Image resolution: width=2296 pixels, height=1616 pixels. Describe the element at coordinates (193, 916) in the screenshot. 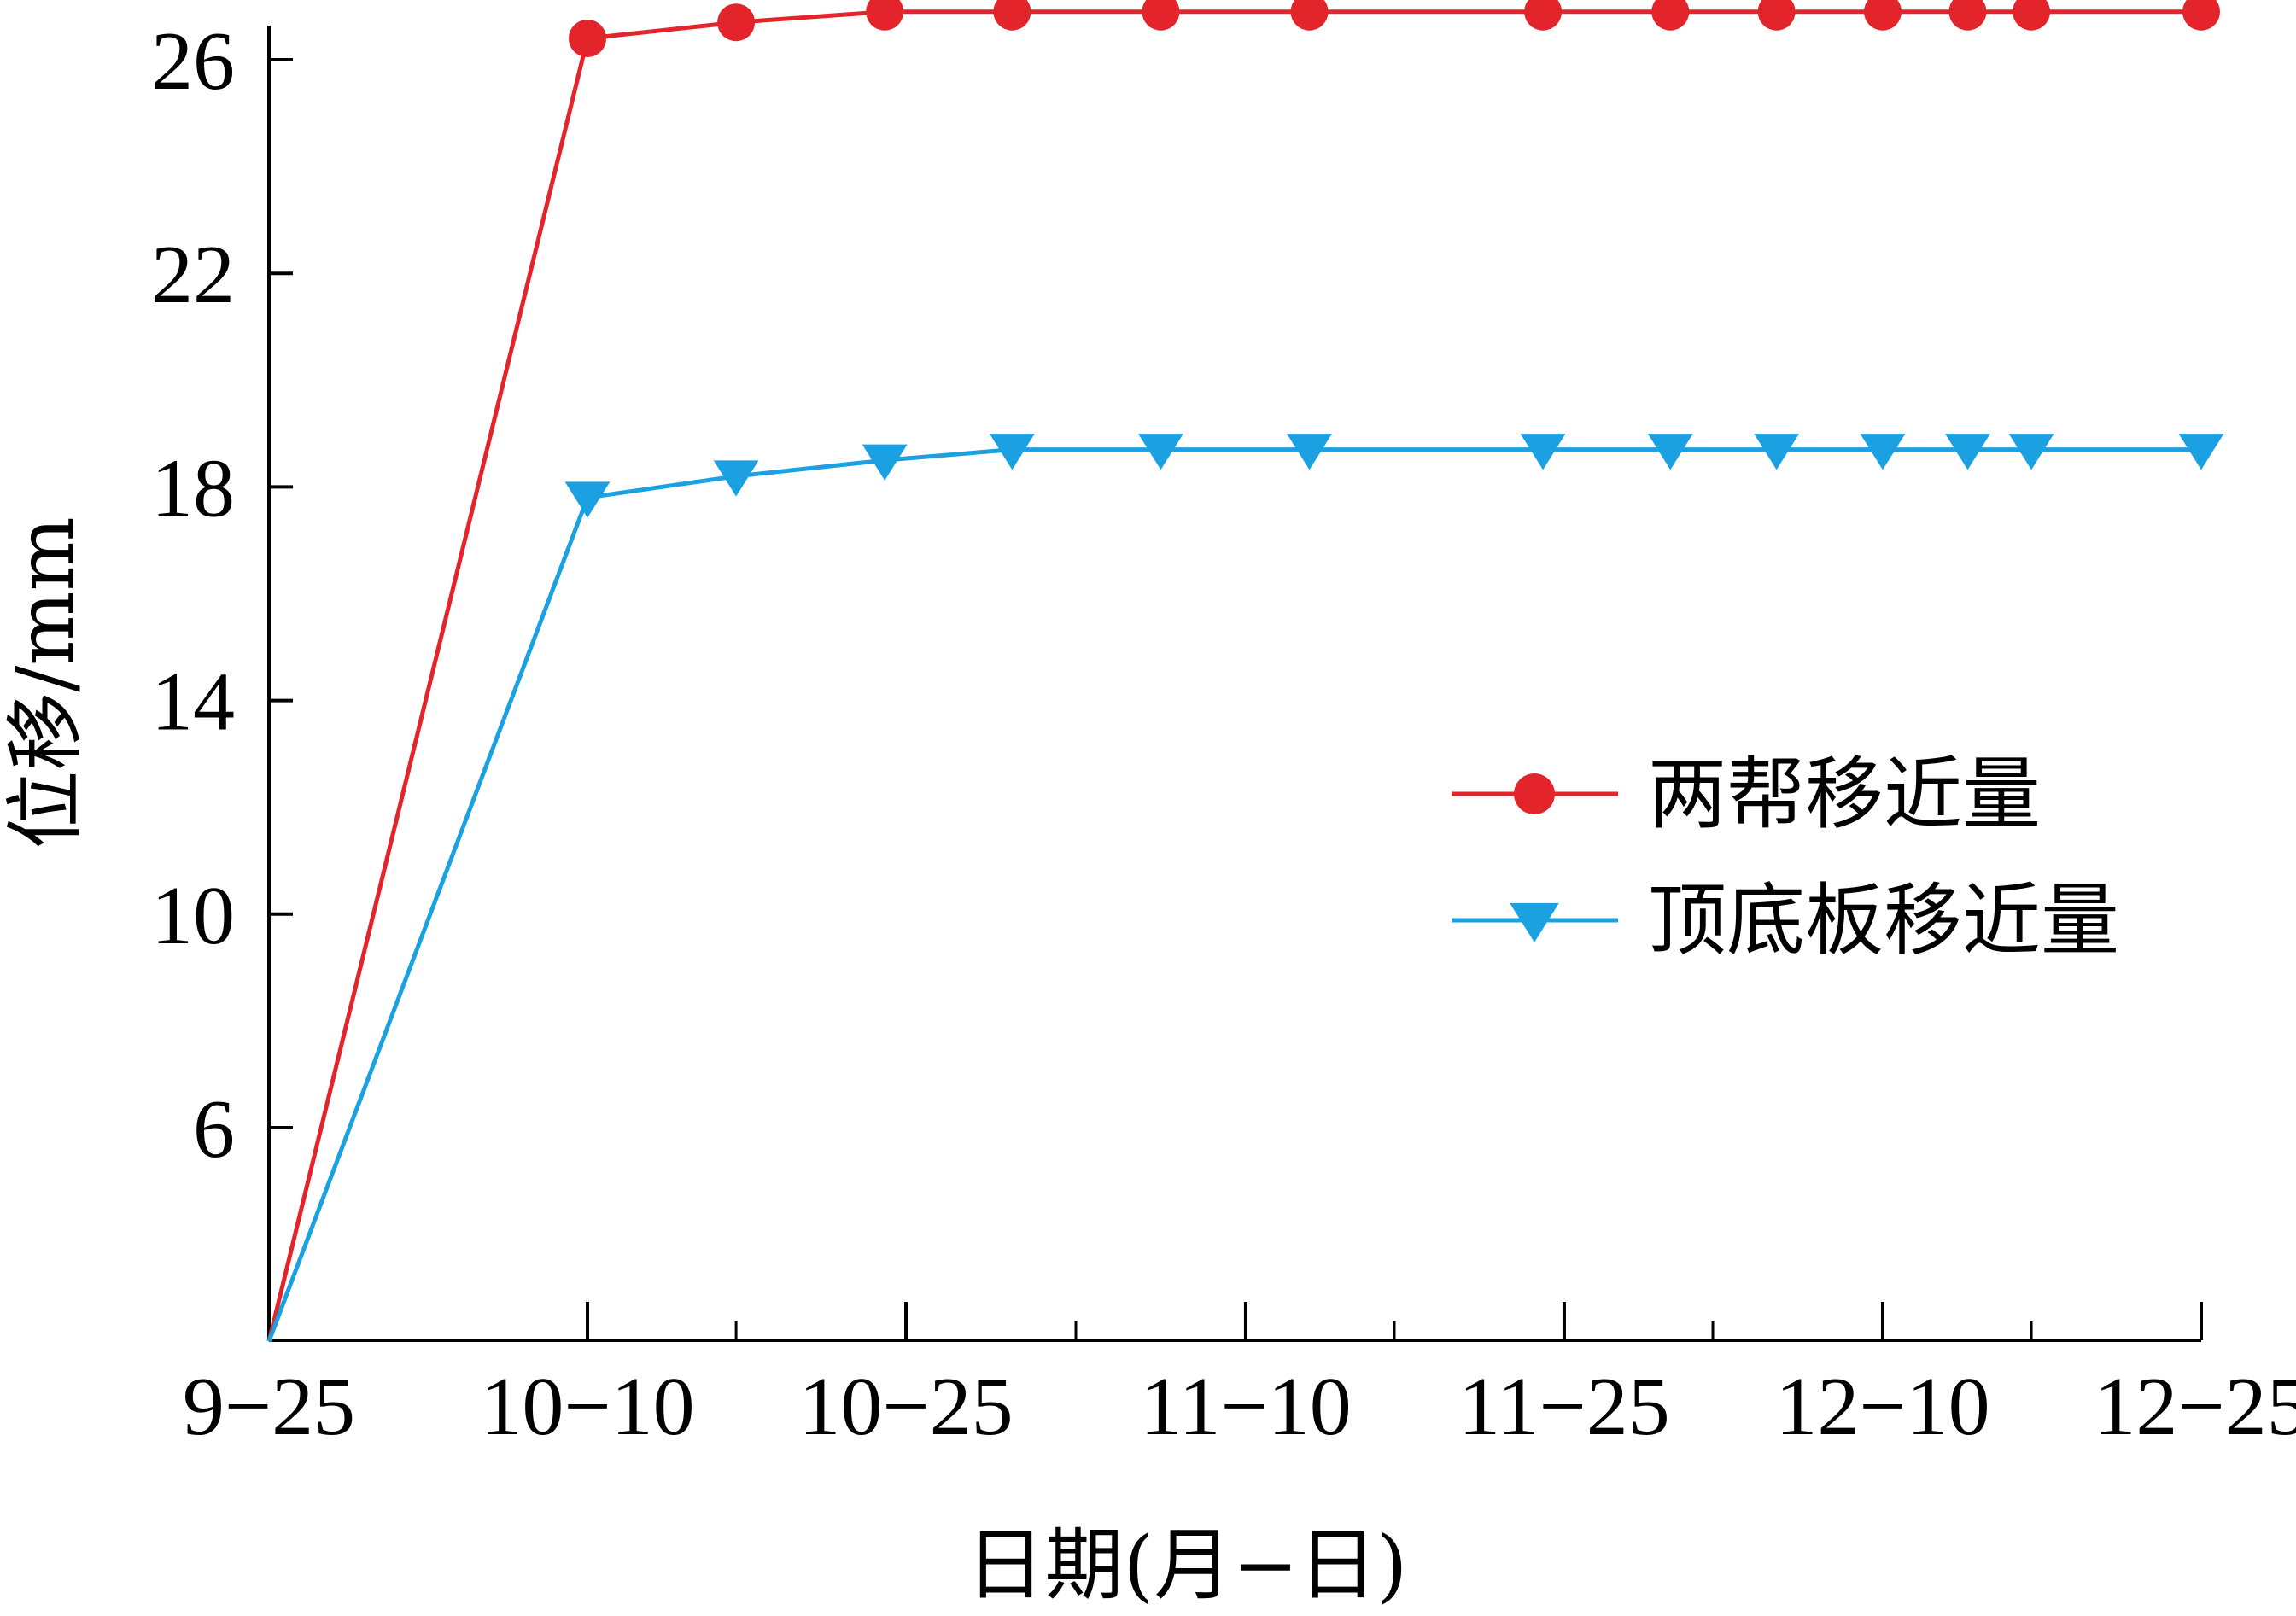

I see `y-tick-label: 10` at that location.